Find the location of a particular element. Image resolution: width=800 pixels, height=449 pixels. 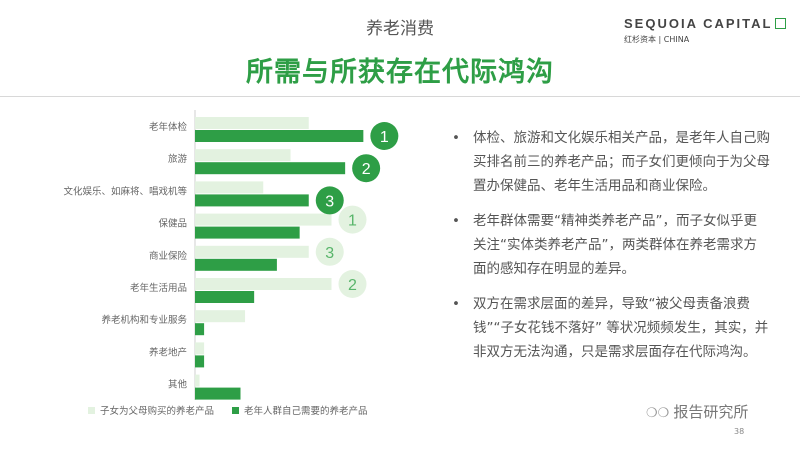

category-label: 旅游 is located at coordinates (178, 159).